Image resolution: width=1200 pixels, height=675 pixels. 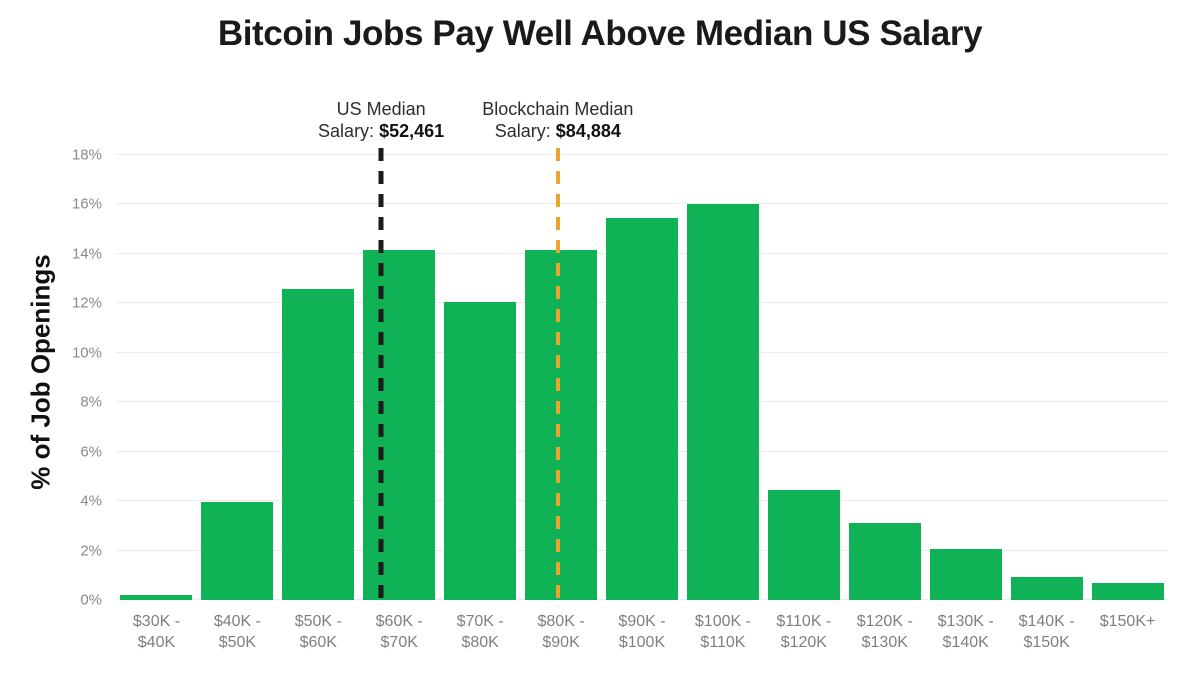 What do you see at coordinates (884, 632) in the screenshot?
I see `x-tick-label: $120K - $130K` at bounding box center [884, 632].